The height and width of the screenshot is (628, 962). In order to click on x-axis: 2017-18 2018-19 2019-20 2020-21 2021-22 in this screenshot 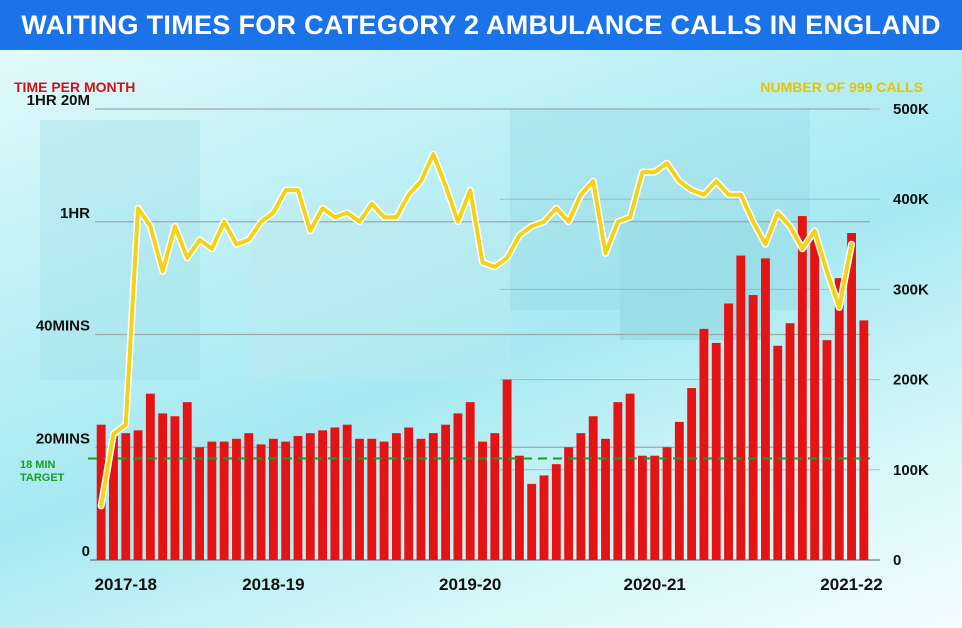, I will do `click(489, 584)`.